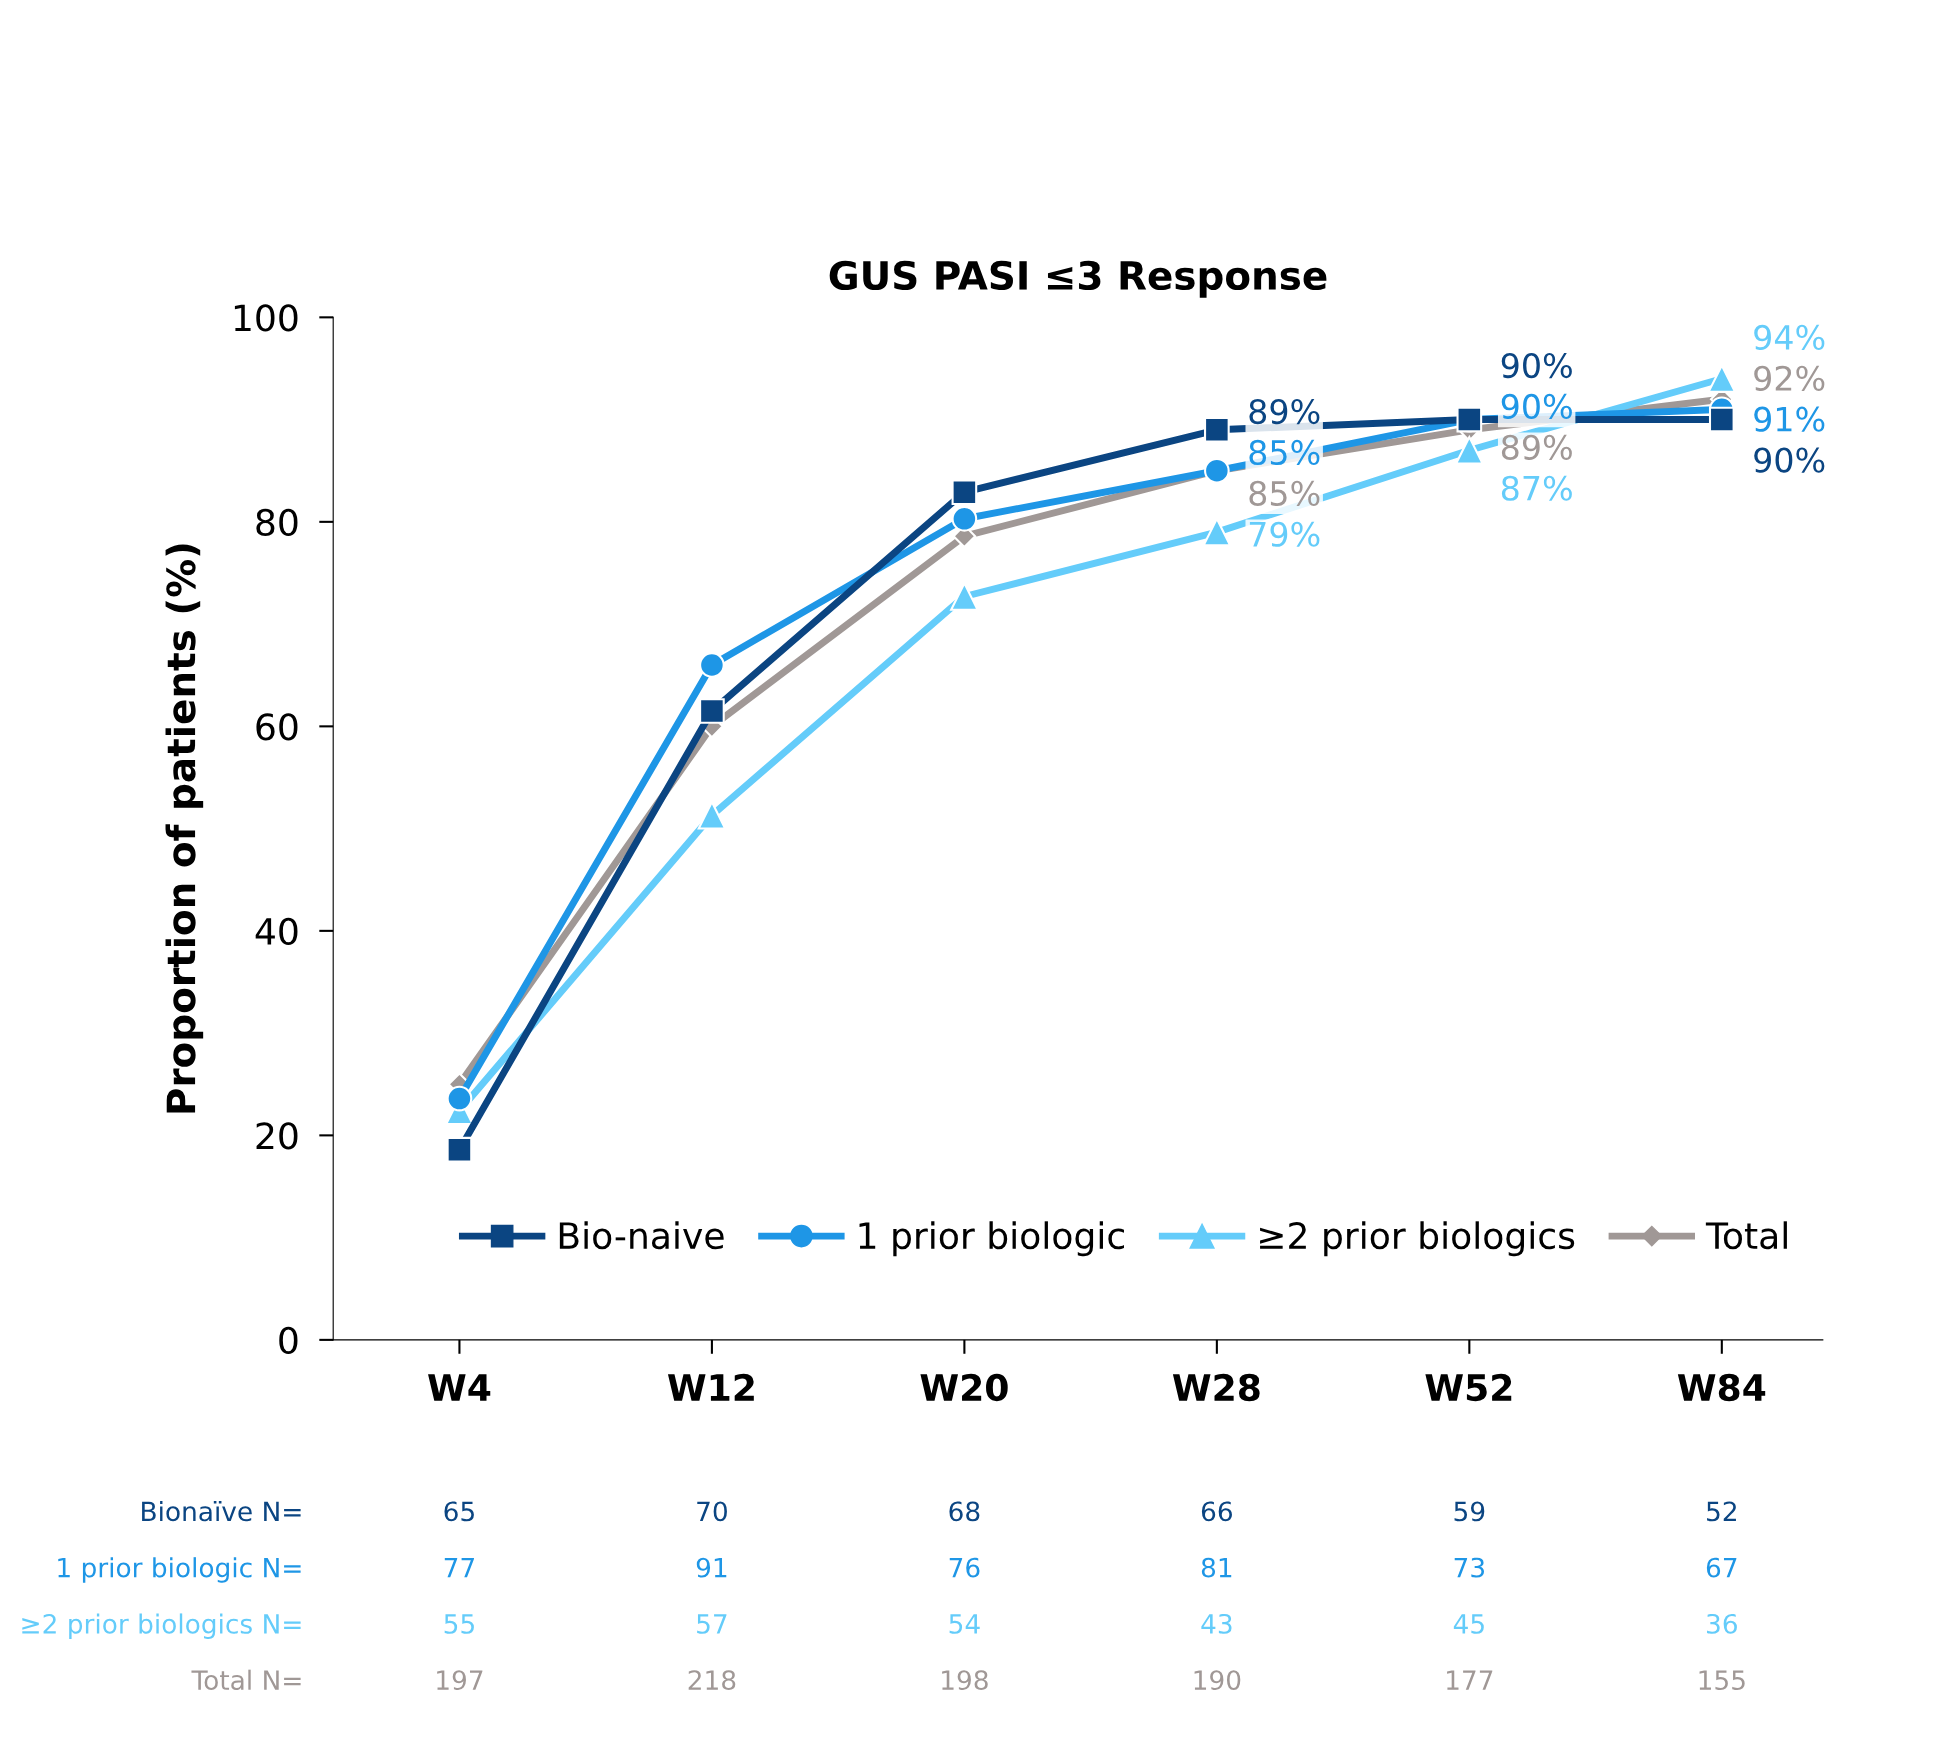 The width and height of the screenshot is (1960, 1763). I want to click on y-tick-label: 0, so click(288, 1340).